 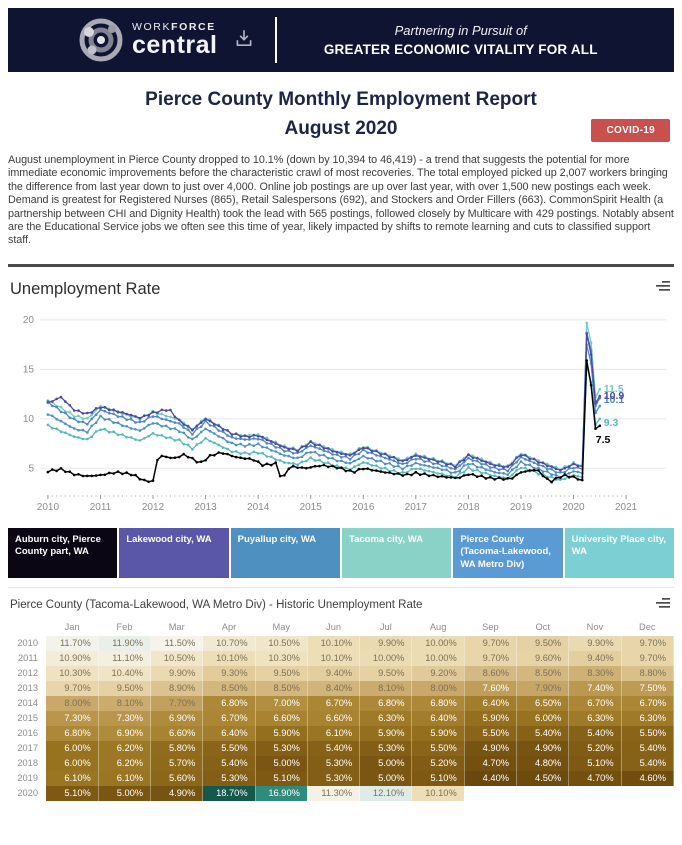 What do you see at coordinates (663, 288) in the screenshot?
I see `chart-menu-icon` at bounding box center [663, 288].